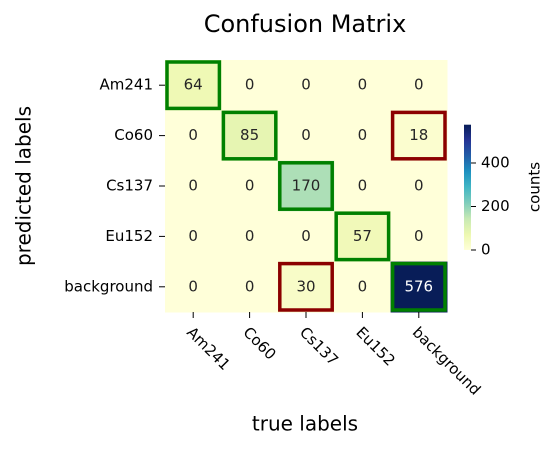 This screenshot has height=452, width=556. Describe the element at coordinates (486, 250) in the screenshot. I see `colorbar-tick-label: 0` at that location.